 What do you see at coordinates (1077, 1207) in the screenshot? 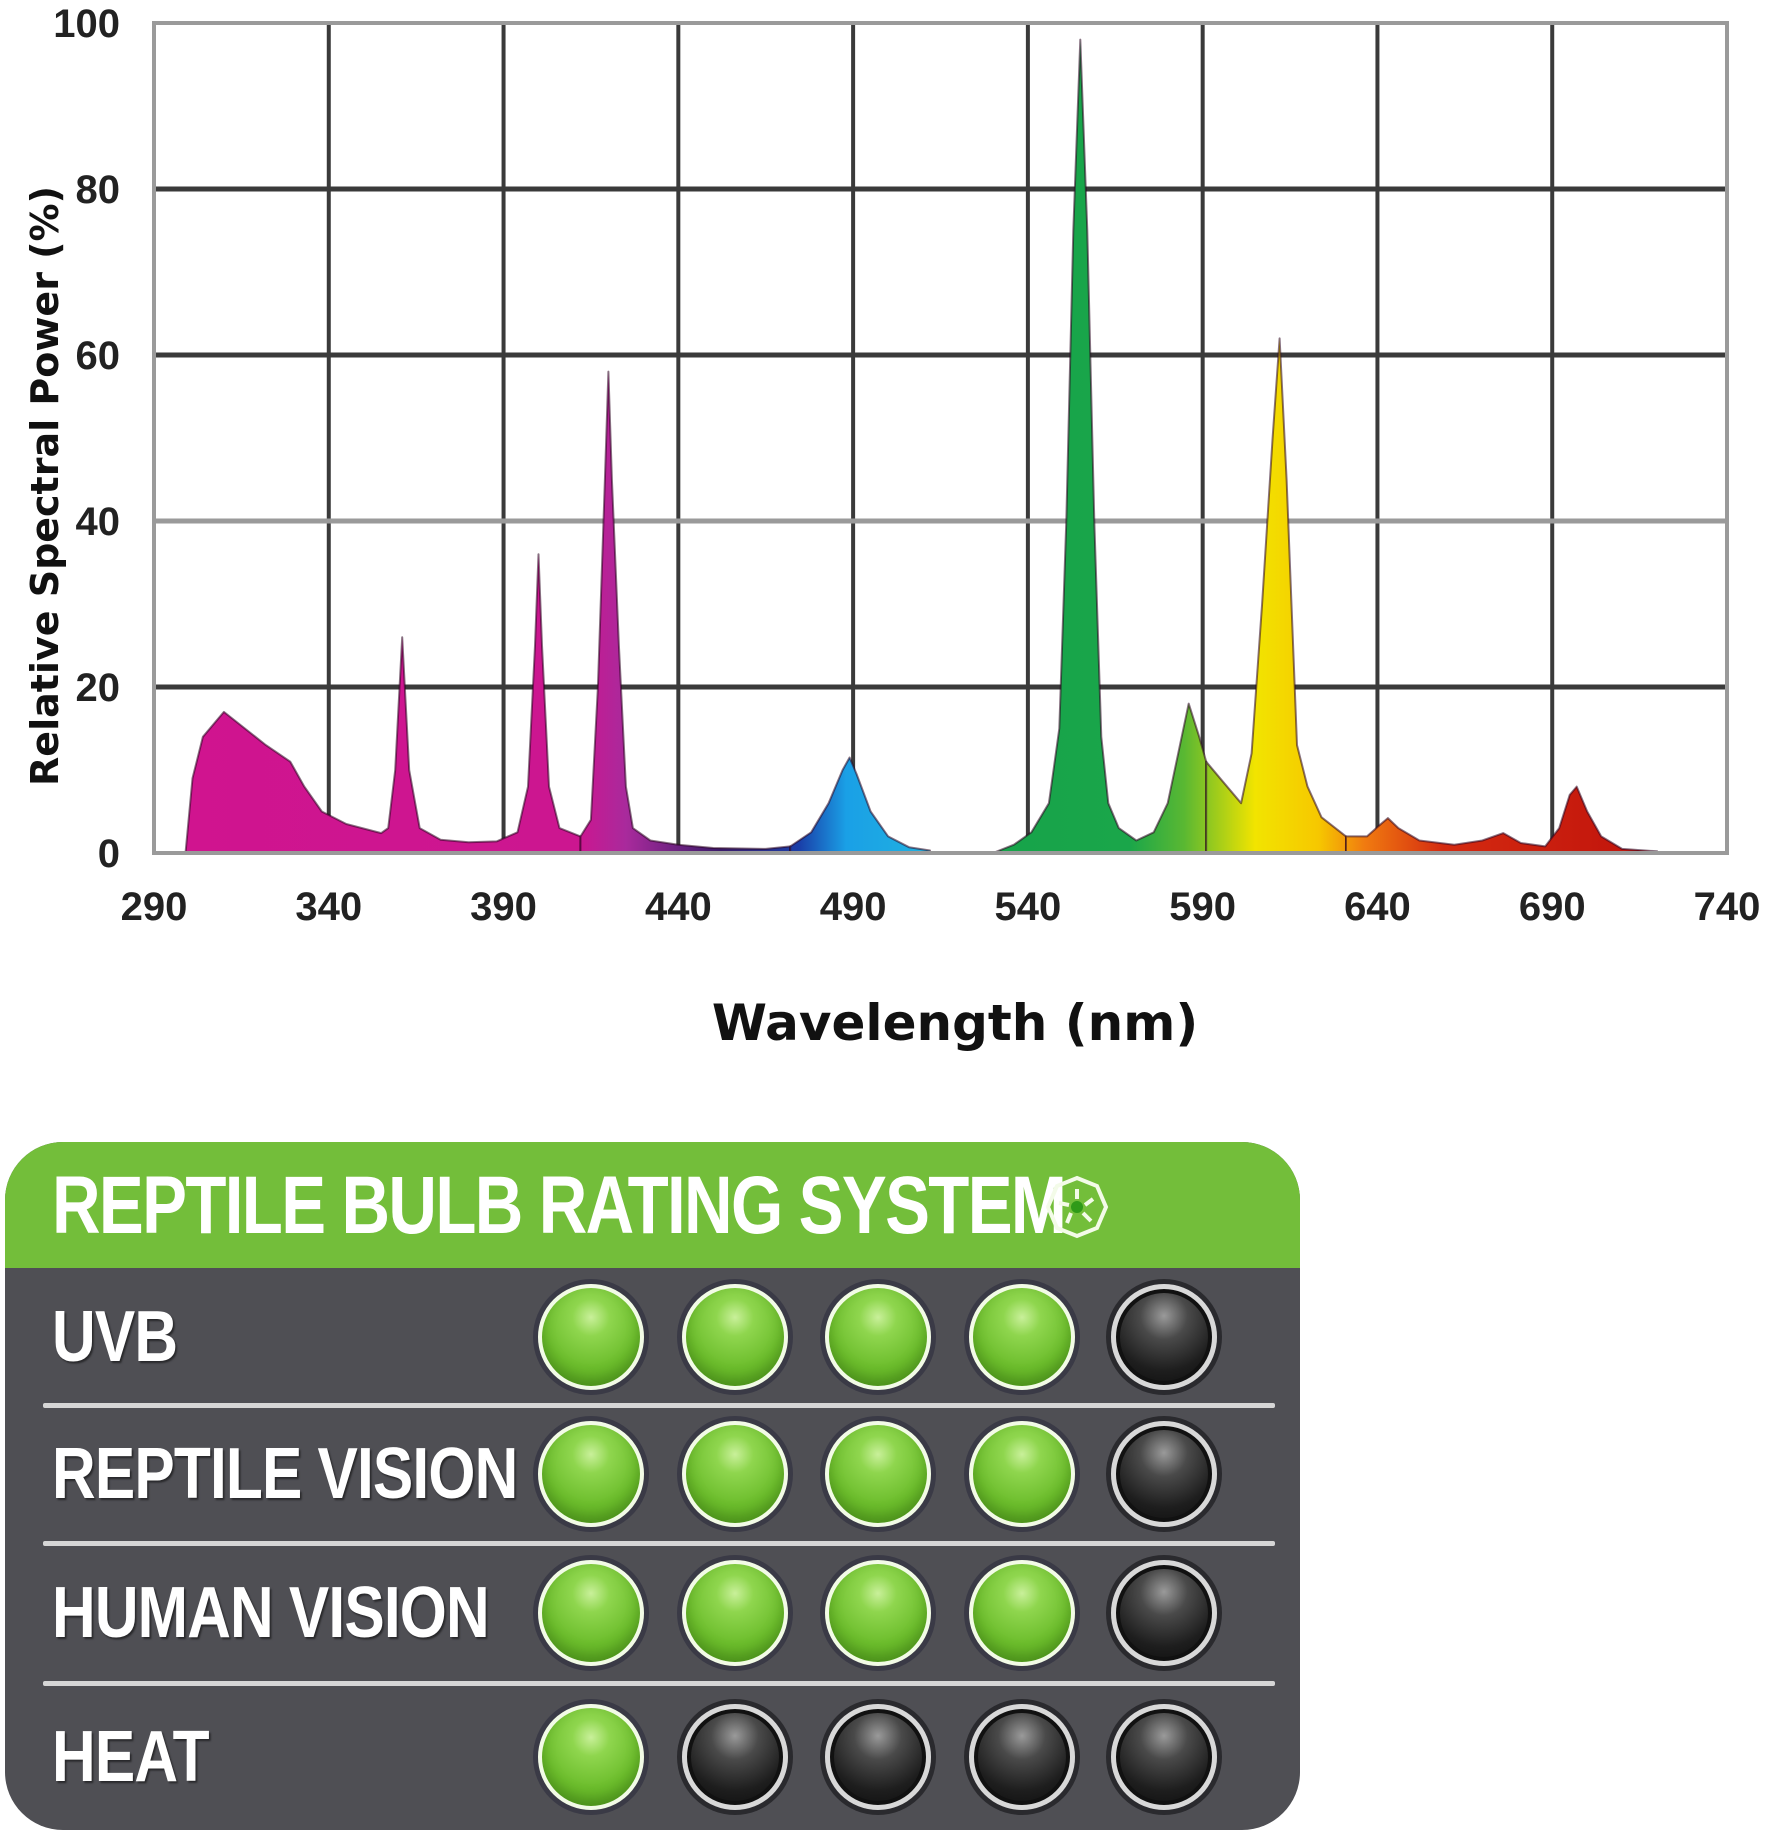
I see `brand-badge-icon` at bounding box center [1077, 1207].